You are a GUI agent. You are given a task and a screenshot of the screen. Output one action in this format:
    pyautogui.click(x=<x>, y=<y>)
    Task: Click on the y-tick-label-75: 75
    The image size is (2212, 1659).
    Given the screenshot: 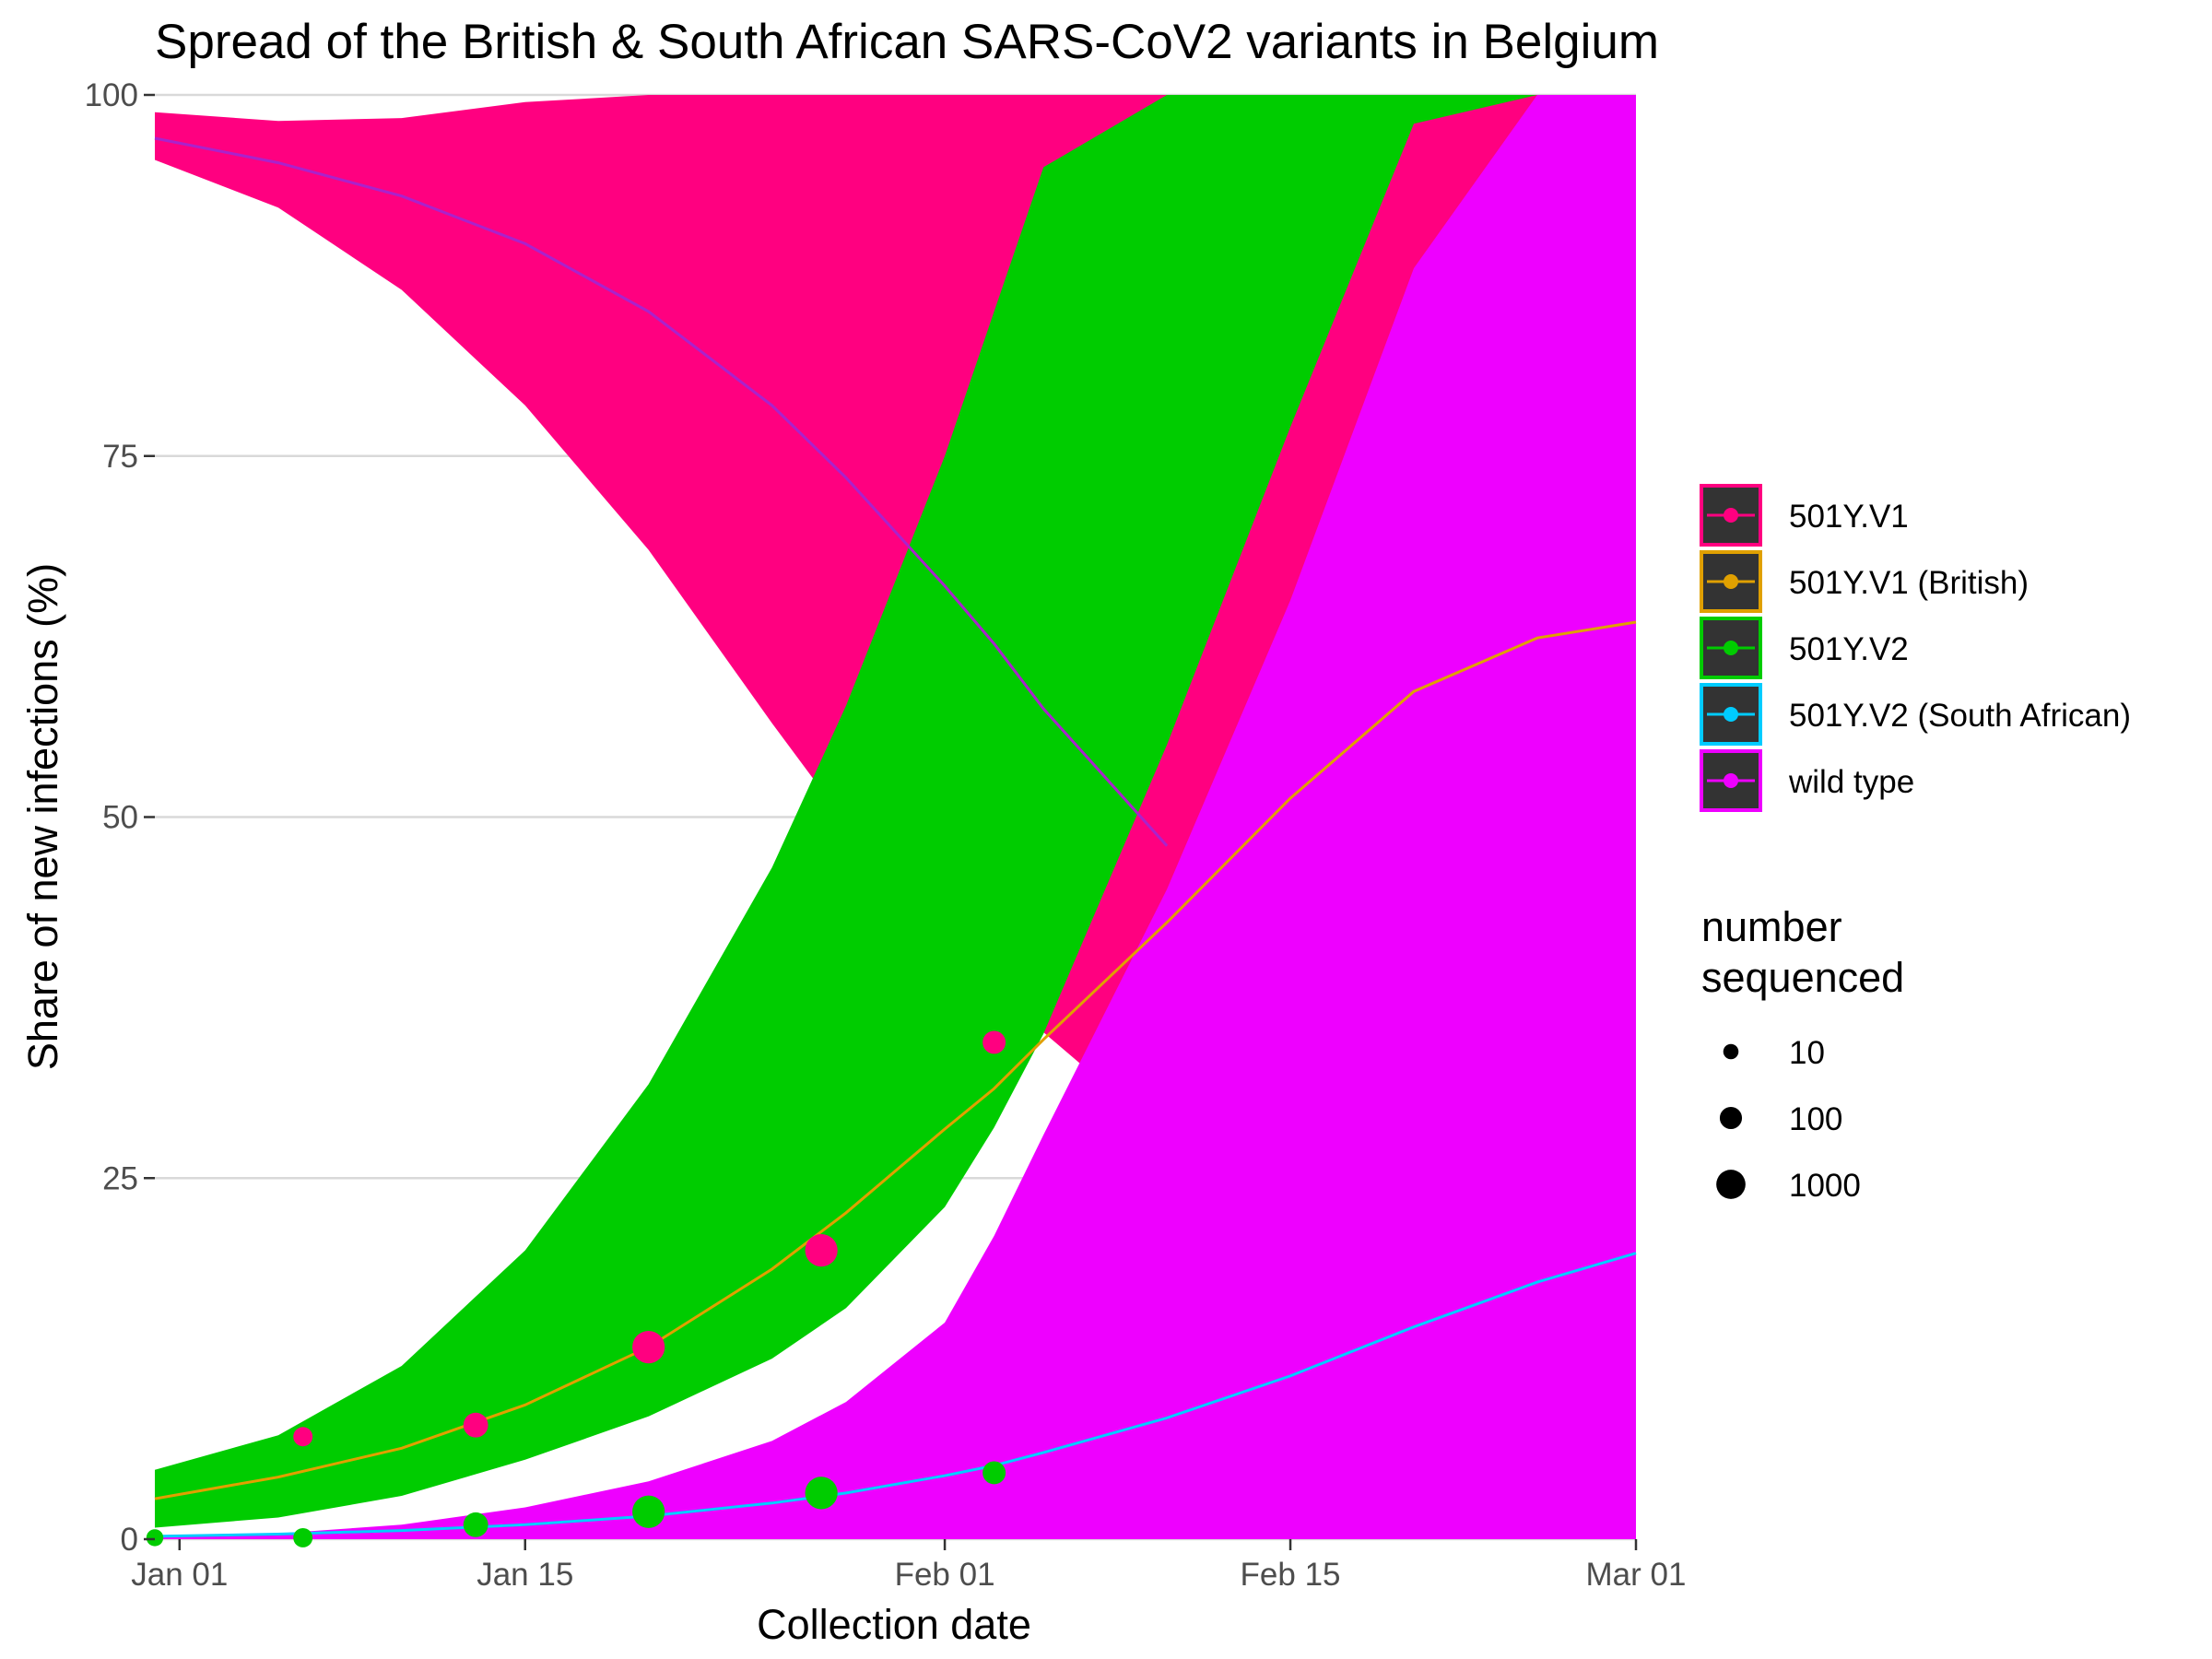 What is the action you would take?
    pyautogui.click(x=120, y=457)
    